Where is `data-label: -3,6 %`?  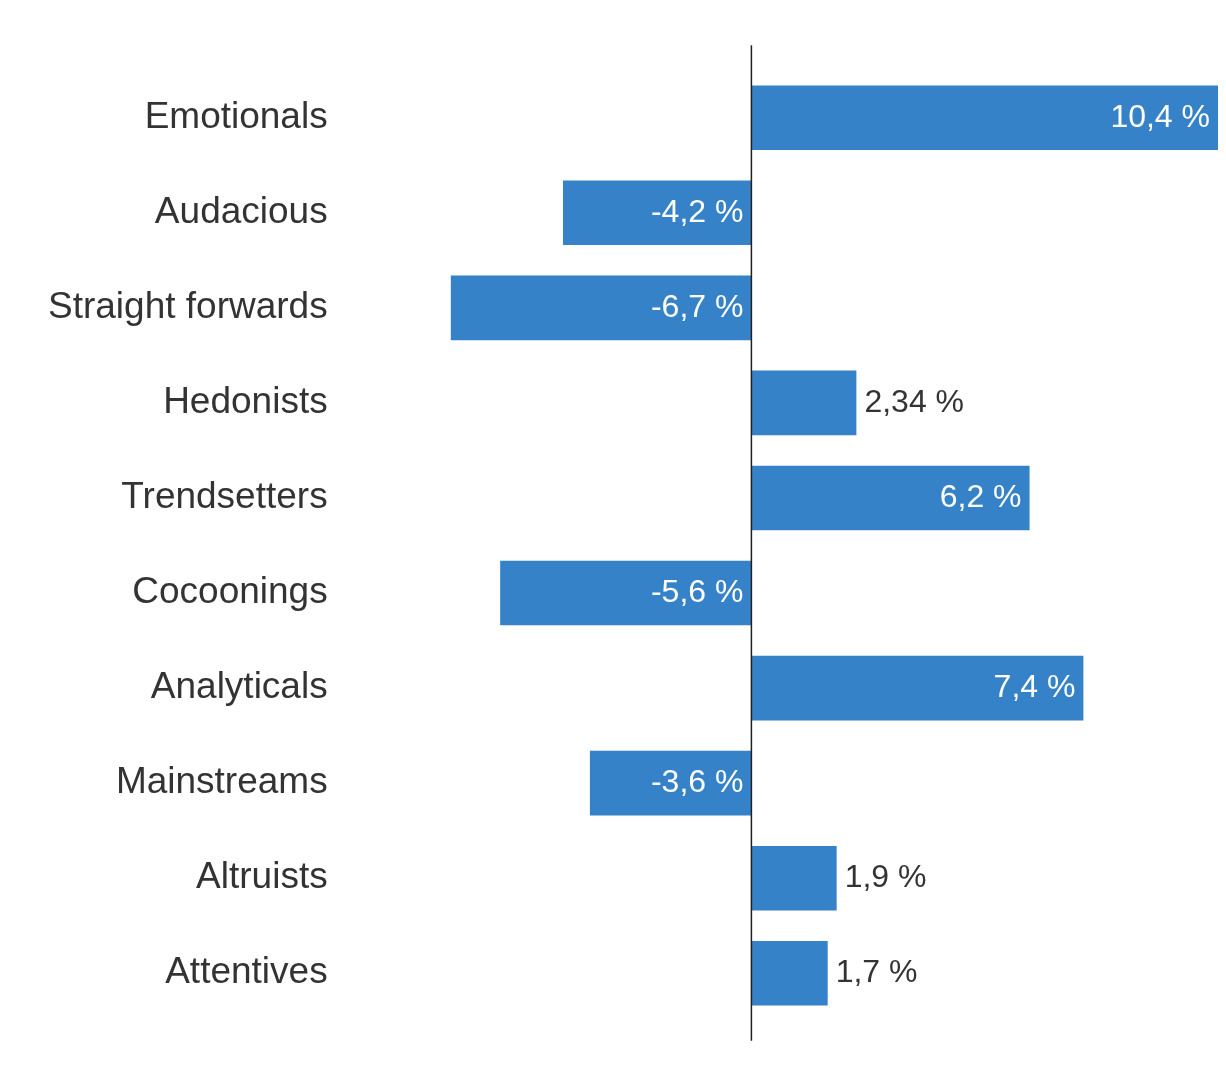 data-label: -3,6 % is located at coordinates (697, 780).